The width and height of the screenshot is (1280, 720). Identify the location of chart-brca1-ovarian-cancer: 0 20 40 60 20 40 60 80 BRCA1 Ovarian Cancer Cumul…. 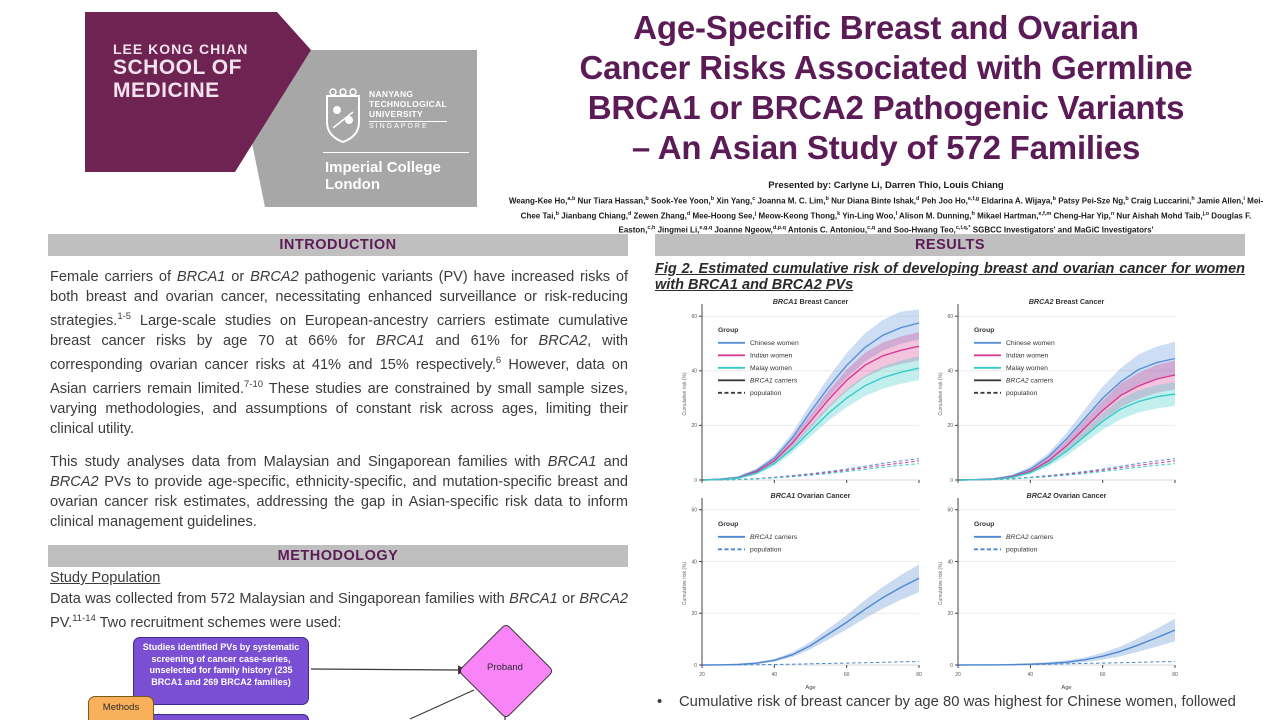
(803, 590).